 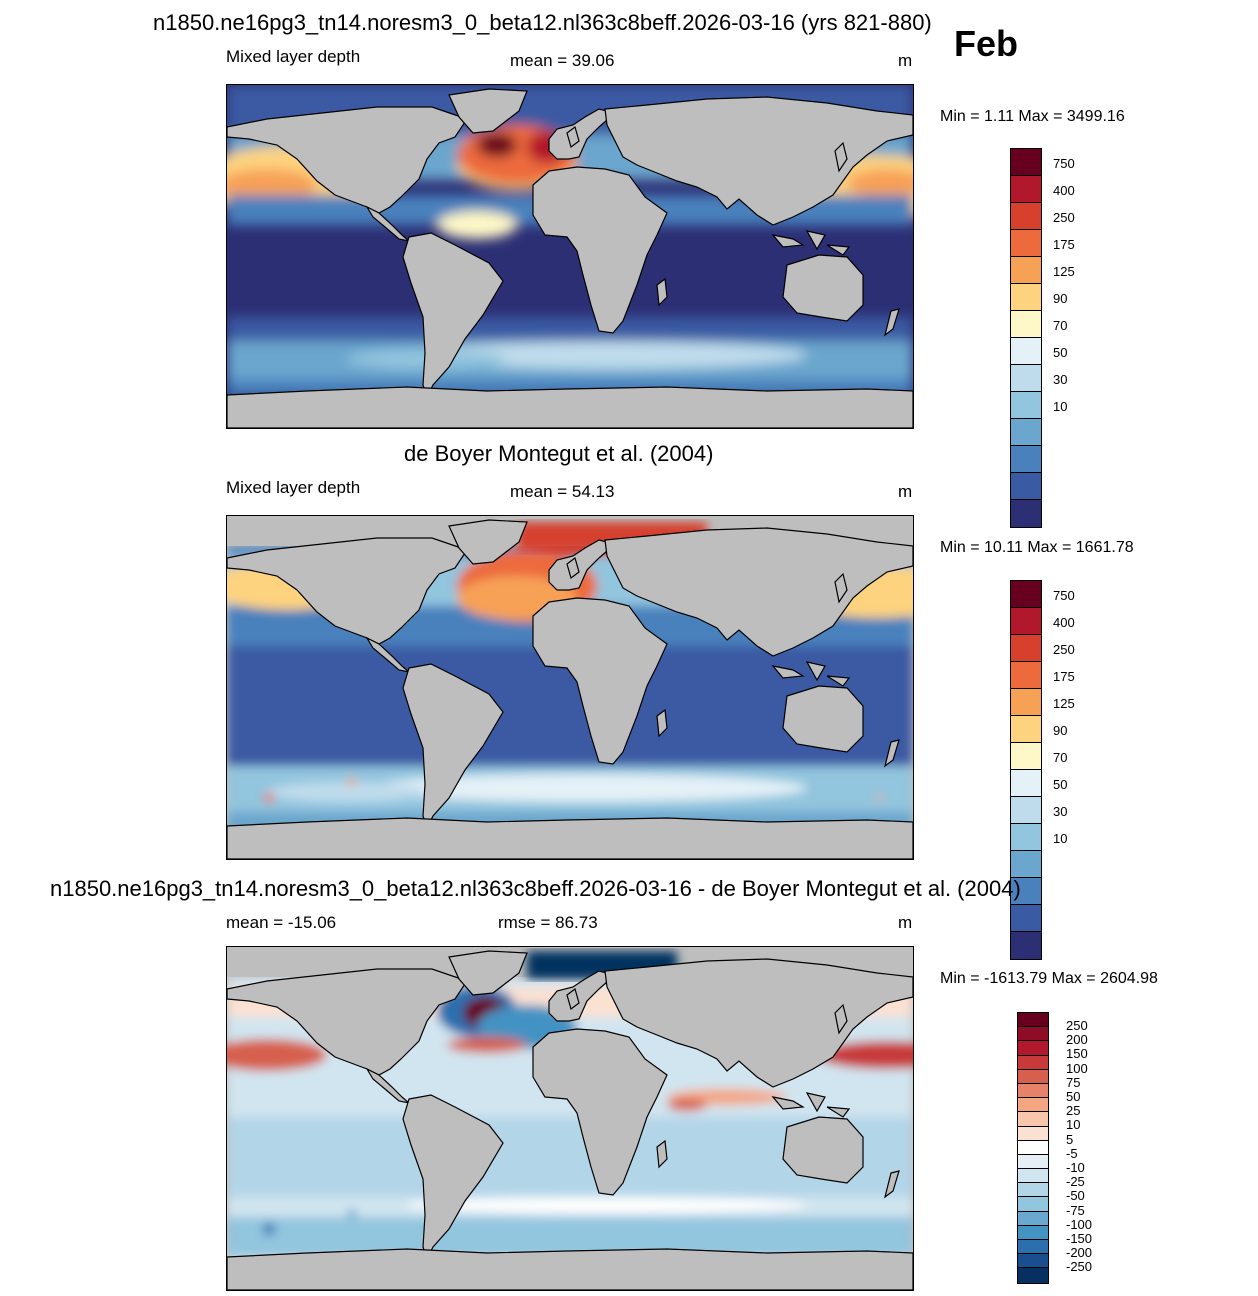 I want to click on panel1-colorbar, so click(x=1026, y=338).